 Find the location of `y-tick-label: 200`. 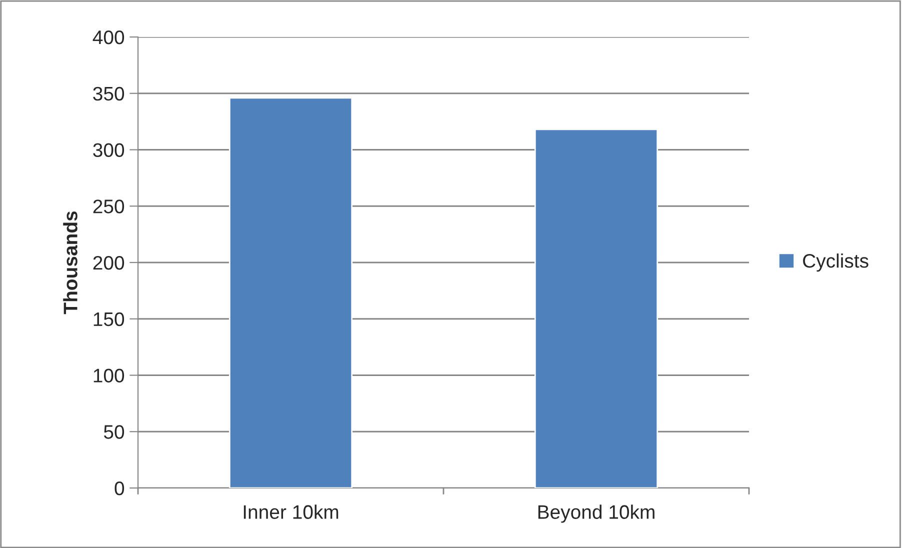

y-tick-label: 200 is located at coordinates (108, 263).